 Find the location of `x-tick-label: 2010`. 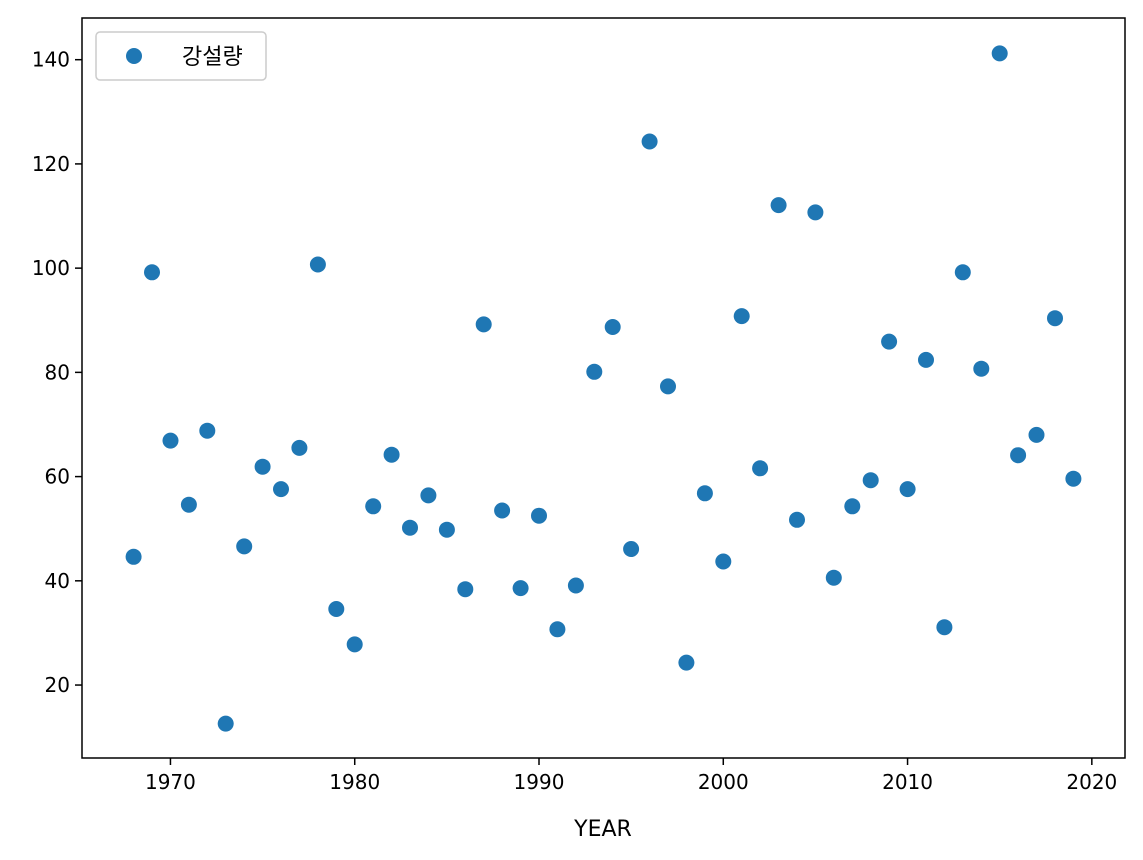

x-tick-label: 2010 is located at coordinates (907, 782).